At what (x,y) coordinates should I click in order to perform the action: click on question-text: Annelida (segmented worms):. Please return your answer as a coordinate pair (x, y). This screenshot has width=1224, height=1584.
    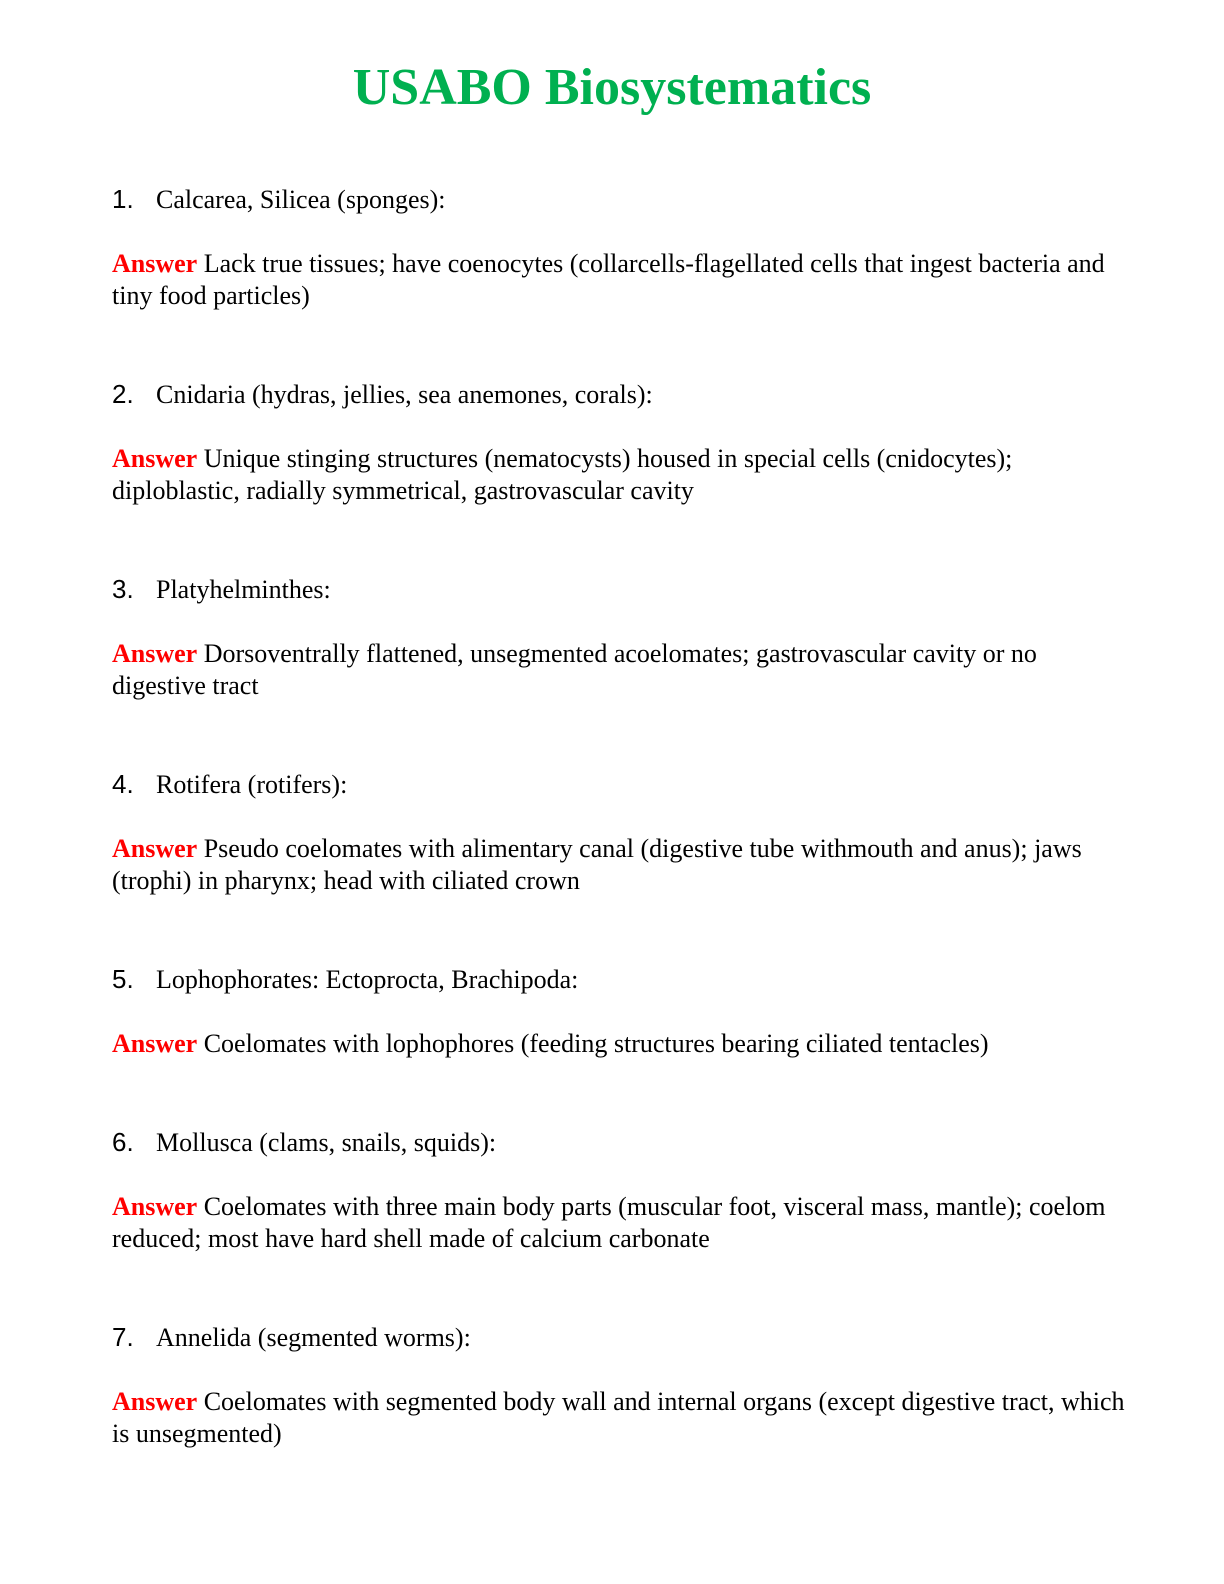
    Looking at the image, I should click on (313, 1337).